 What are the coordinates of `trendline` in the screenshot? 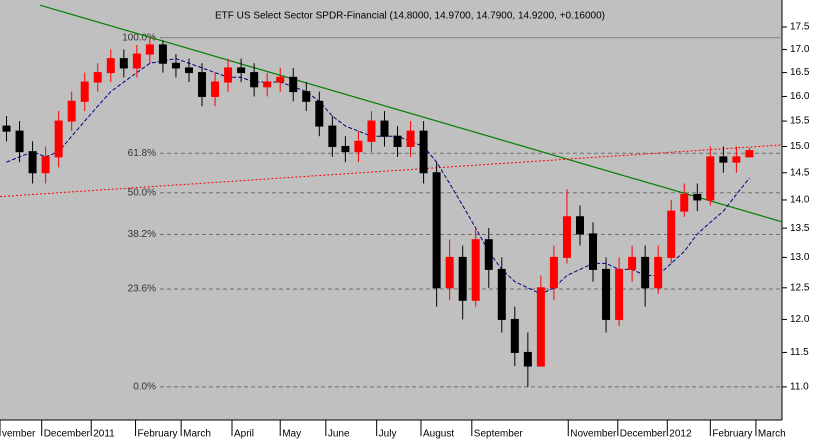 It's located at (391, 171).